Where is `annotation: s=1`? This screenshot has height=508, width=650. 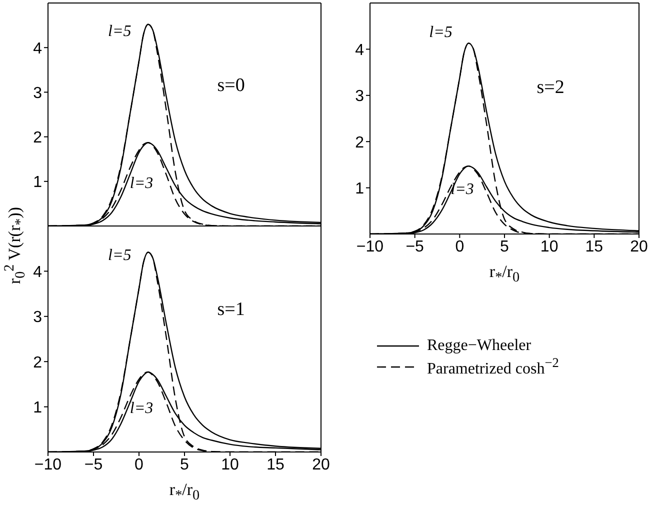
annotation: s=1 is located at coordinates (231, 309).